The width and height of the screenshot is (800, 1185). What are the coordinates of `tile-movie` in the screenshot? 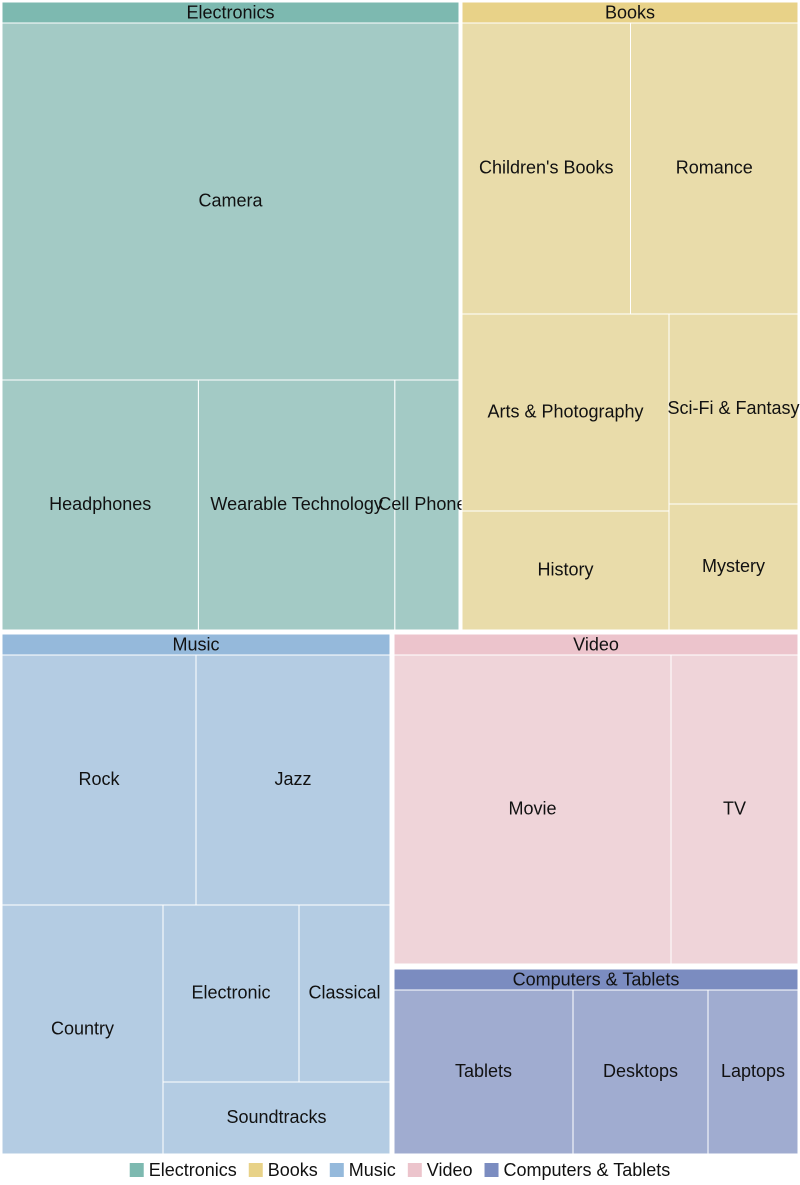 It's located at (532, 809).